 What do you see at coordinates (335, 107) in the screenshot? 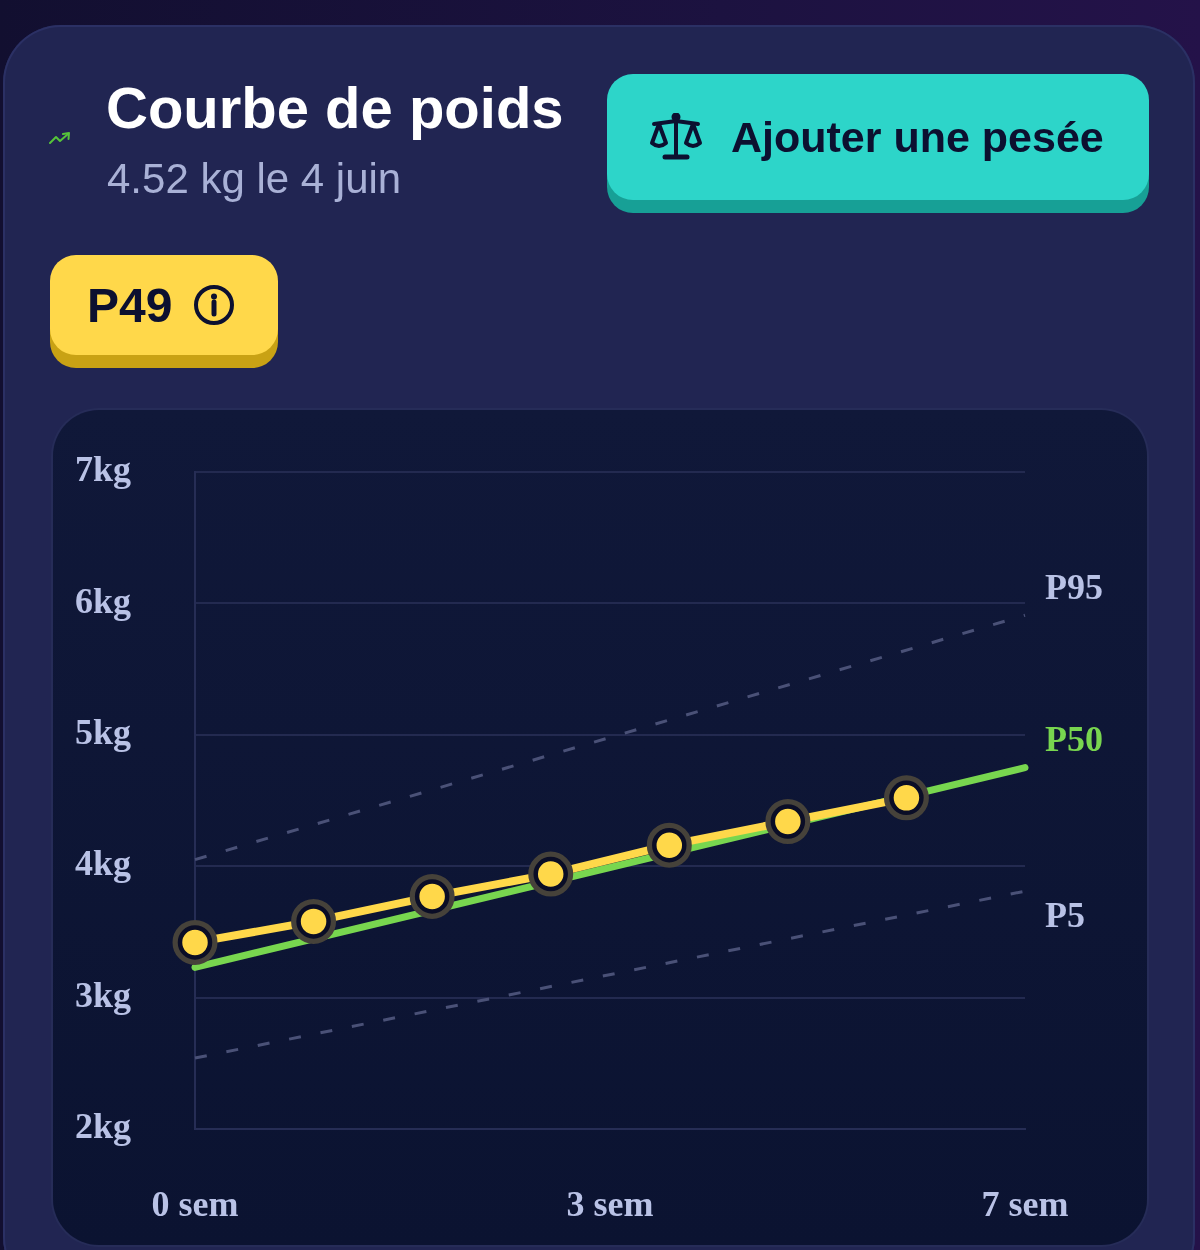
I see `chart-title: Courbe de poids` at bounding box center [335, 107].